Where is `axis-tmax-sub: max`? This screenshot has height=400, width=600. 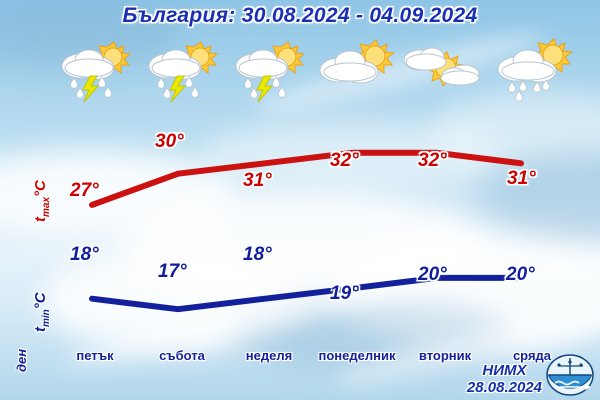
axis-tmax-sub: max is located at coordinates (46, 206).